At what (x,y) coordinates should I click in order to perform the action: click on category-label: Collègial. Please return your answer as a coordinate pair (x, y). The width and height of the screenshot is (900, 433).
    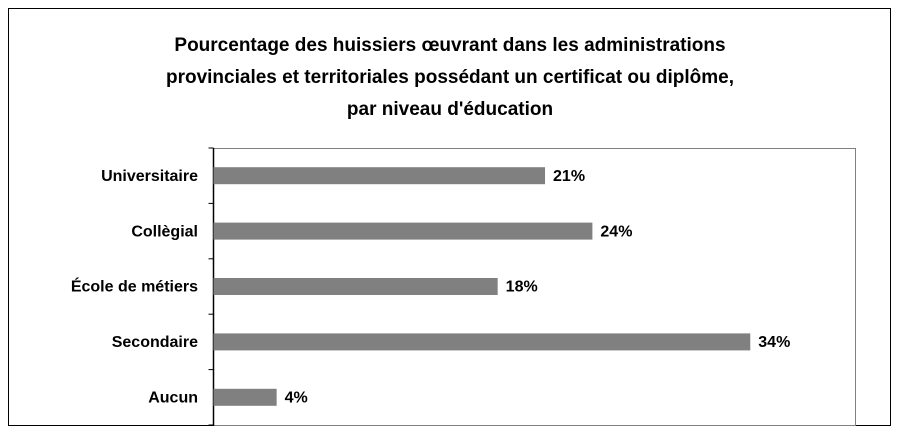
    Looking at the image, I should click on (164, 231).